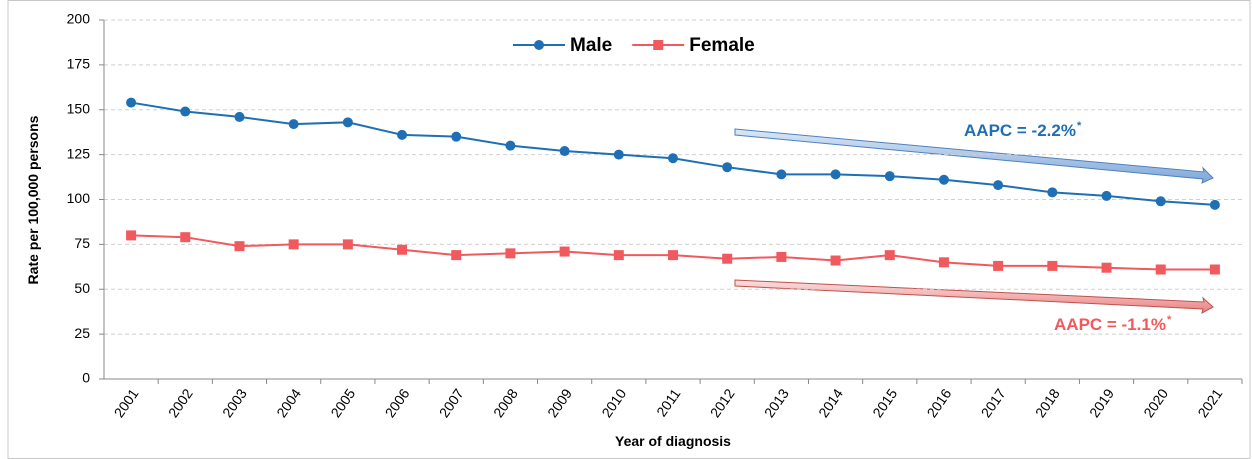 The image size is (1252, 459). Describe the element at coordinates (180, 403) in the screenshot. I see `x-tick-label: 2002` at that location.